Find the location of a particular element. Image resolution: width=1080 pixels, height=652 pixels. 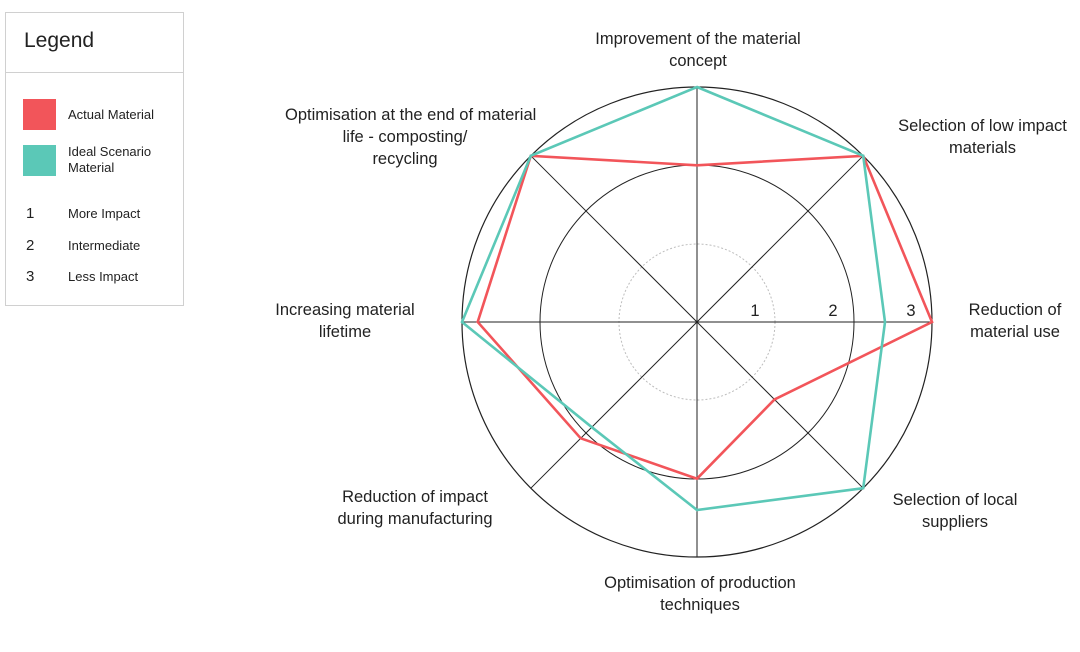

axis-label-5: Optimisation of production techniques is located at coordinates (700, 594).